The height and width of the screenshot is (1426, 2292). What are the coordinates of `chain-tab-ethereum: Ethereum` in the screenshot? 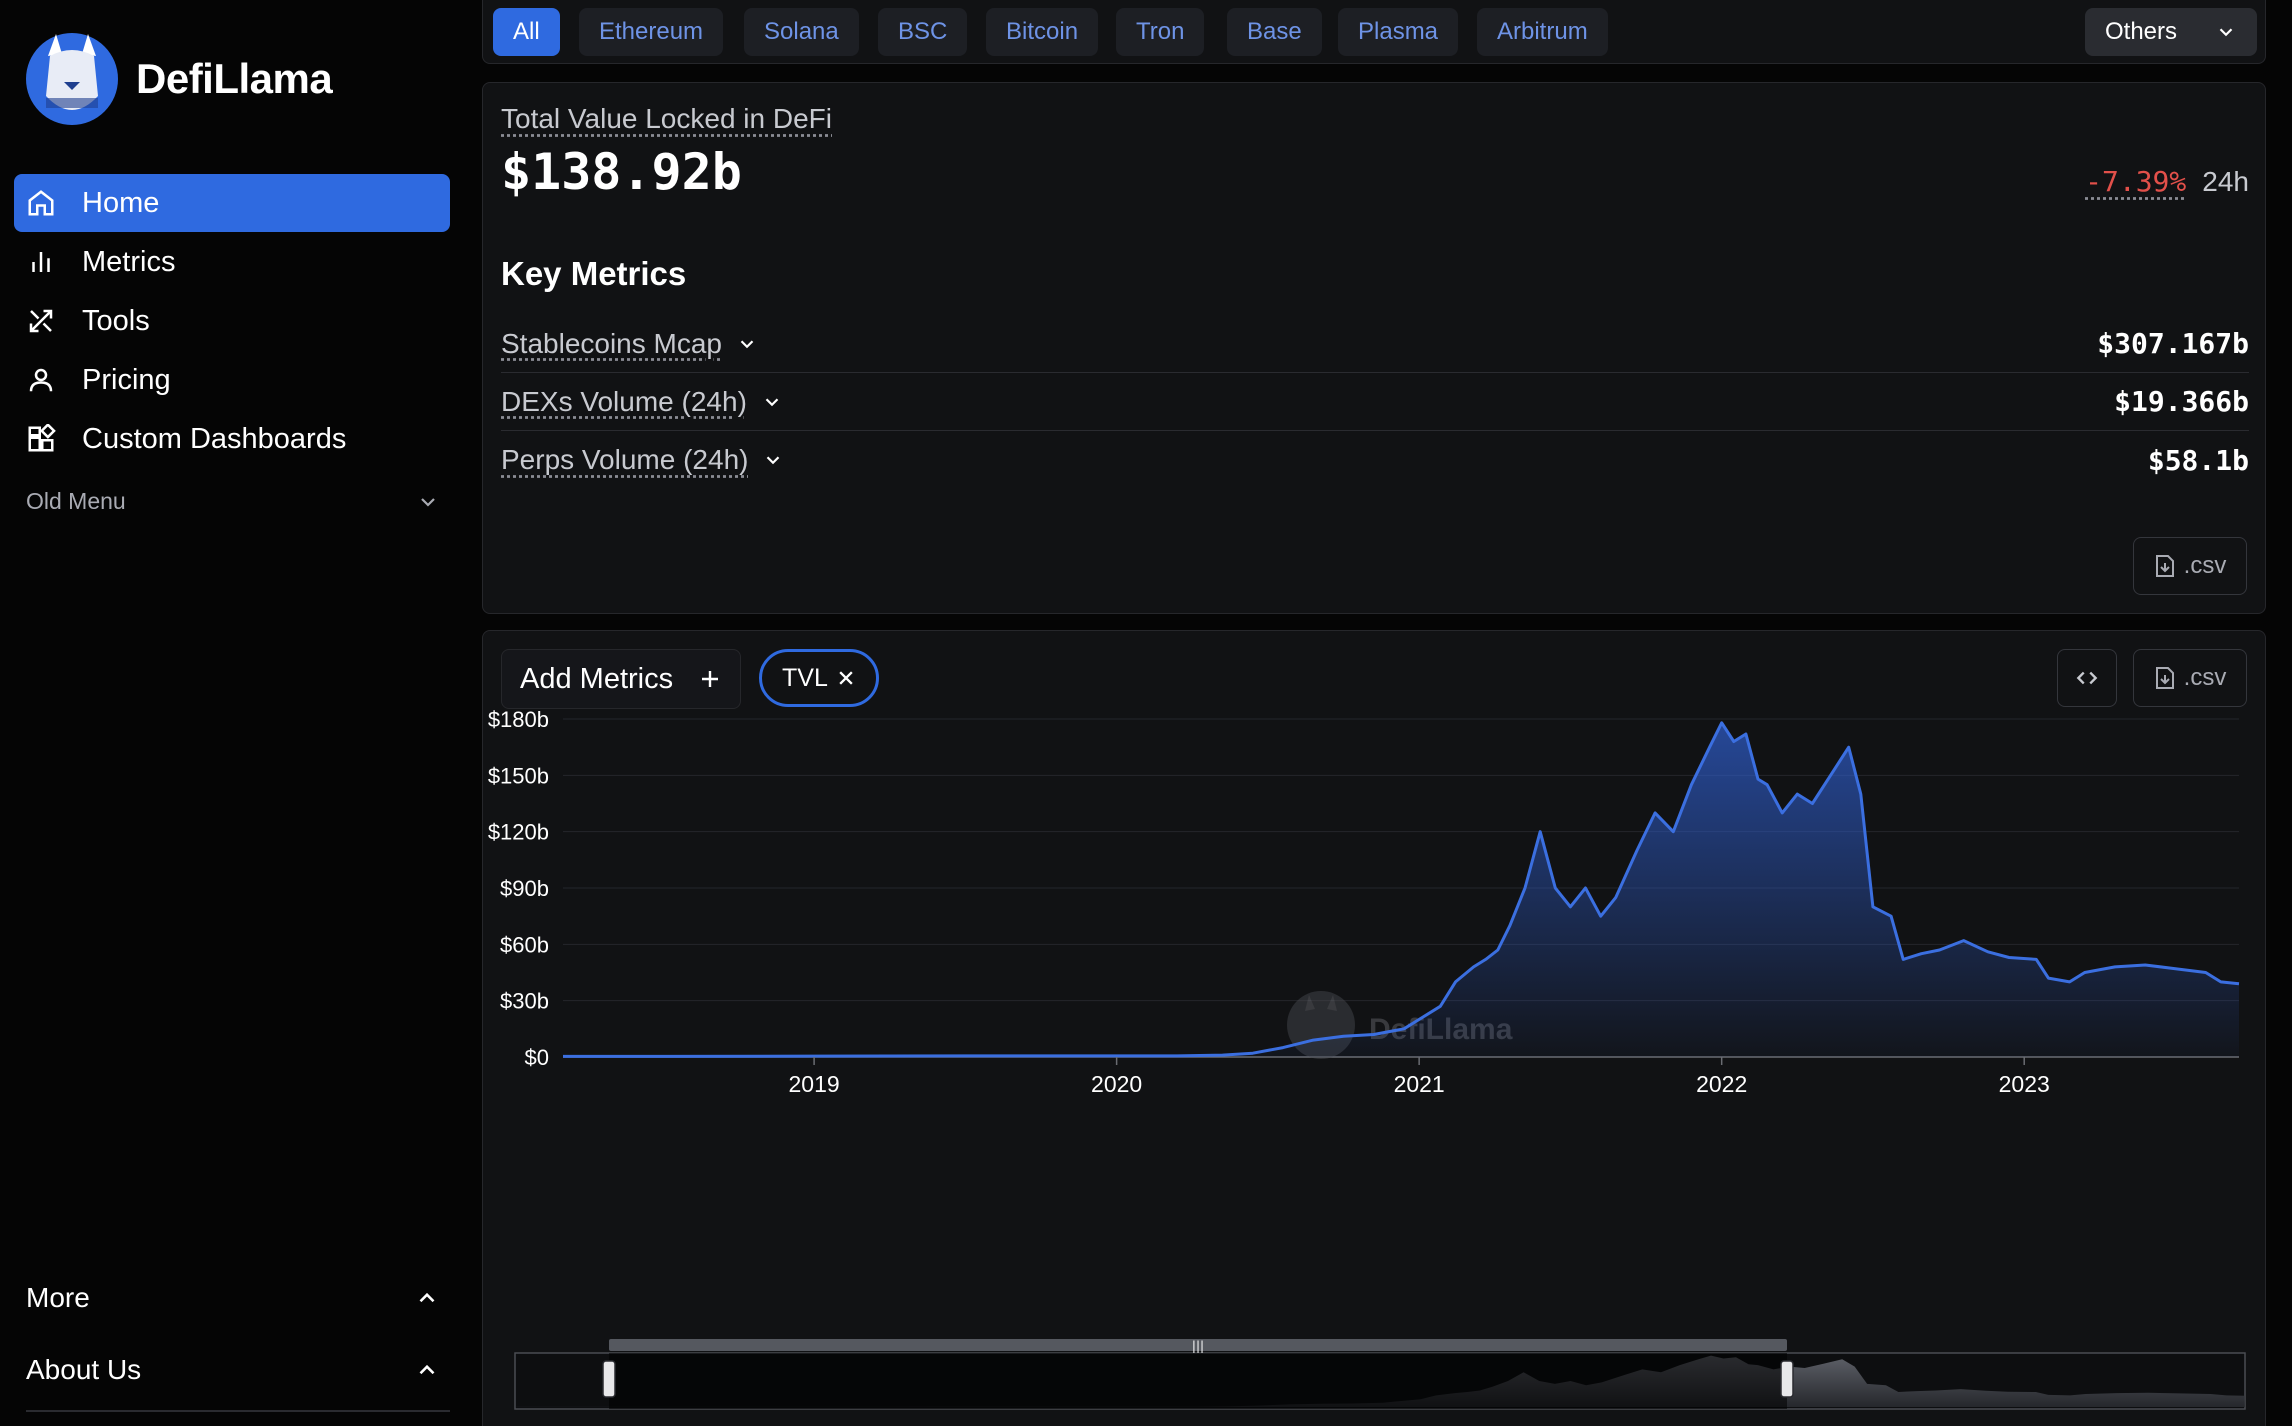 It's located at (651, 32).